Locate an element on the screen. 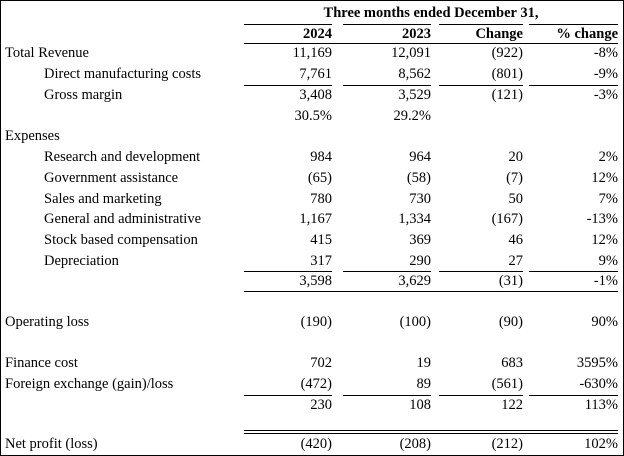 The height and width of the screenshot is (456, 624). cell-2024: 317 is located at coordinates (321, 261).